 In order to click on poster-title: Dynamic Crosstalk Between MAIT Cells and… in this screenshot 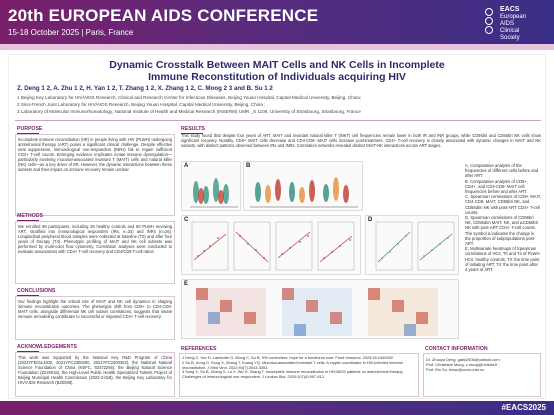, I will do `click(277, 71)`.